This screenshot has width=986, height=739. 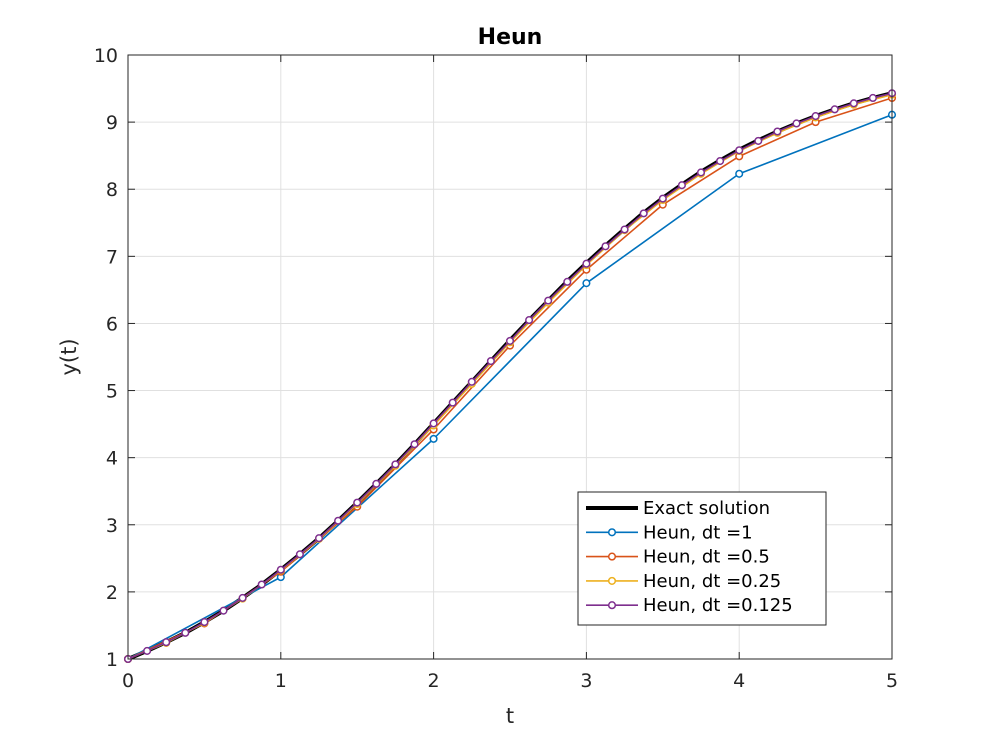 What do you see at coordinates (112, 324) in the screenshot?
I see `y-tick-label: 6` at bounding box center [112, 324].